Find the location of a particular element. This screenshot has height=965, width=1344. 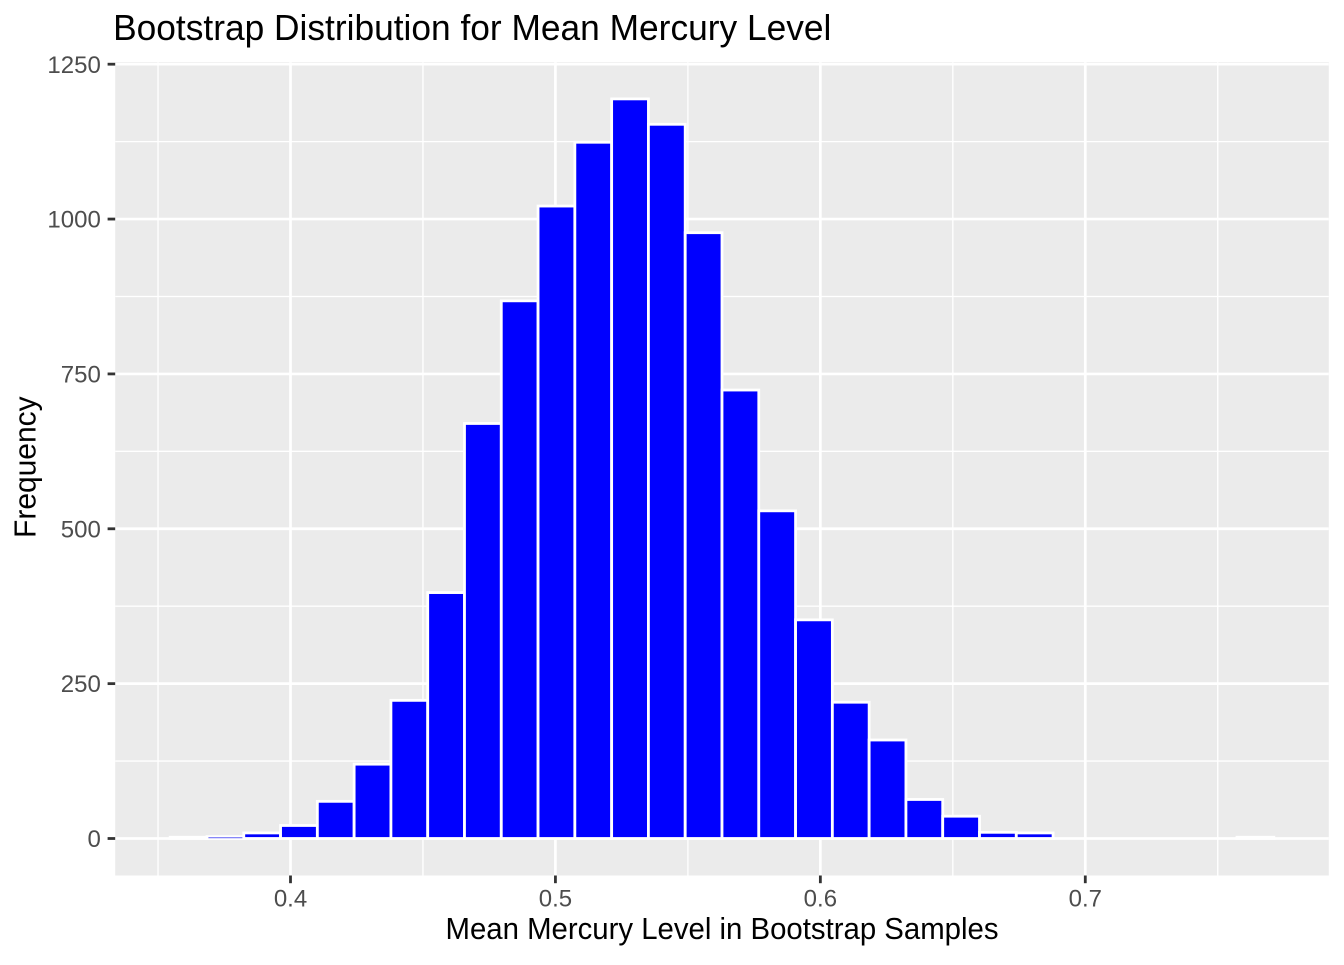

svg-text: 0.4 is located at coordinates (290, 898).